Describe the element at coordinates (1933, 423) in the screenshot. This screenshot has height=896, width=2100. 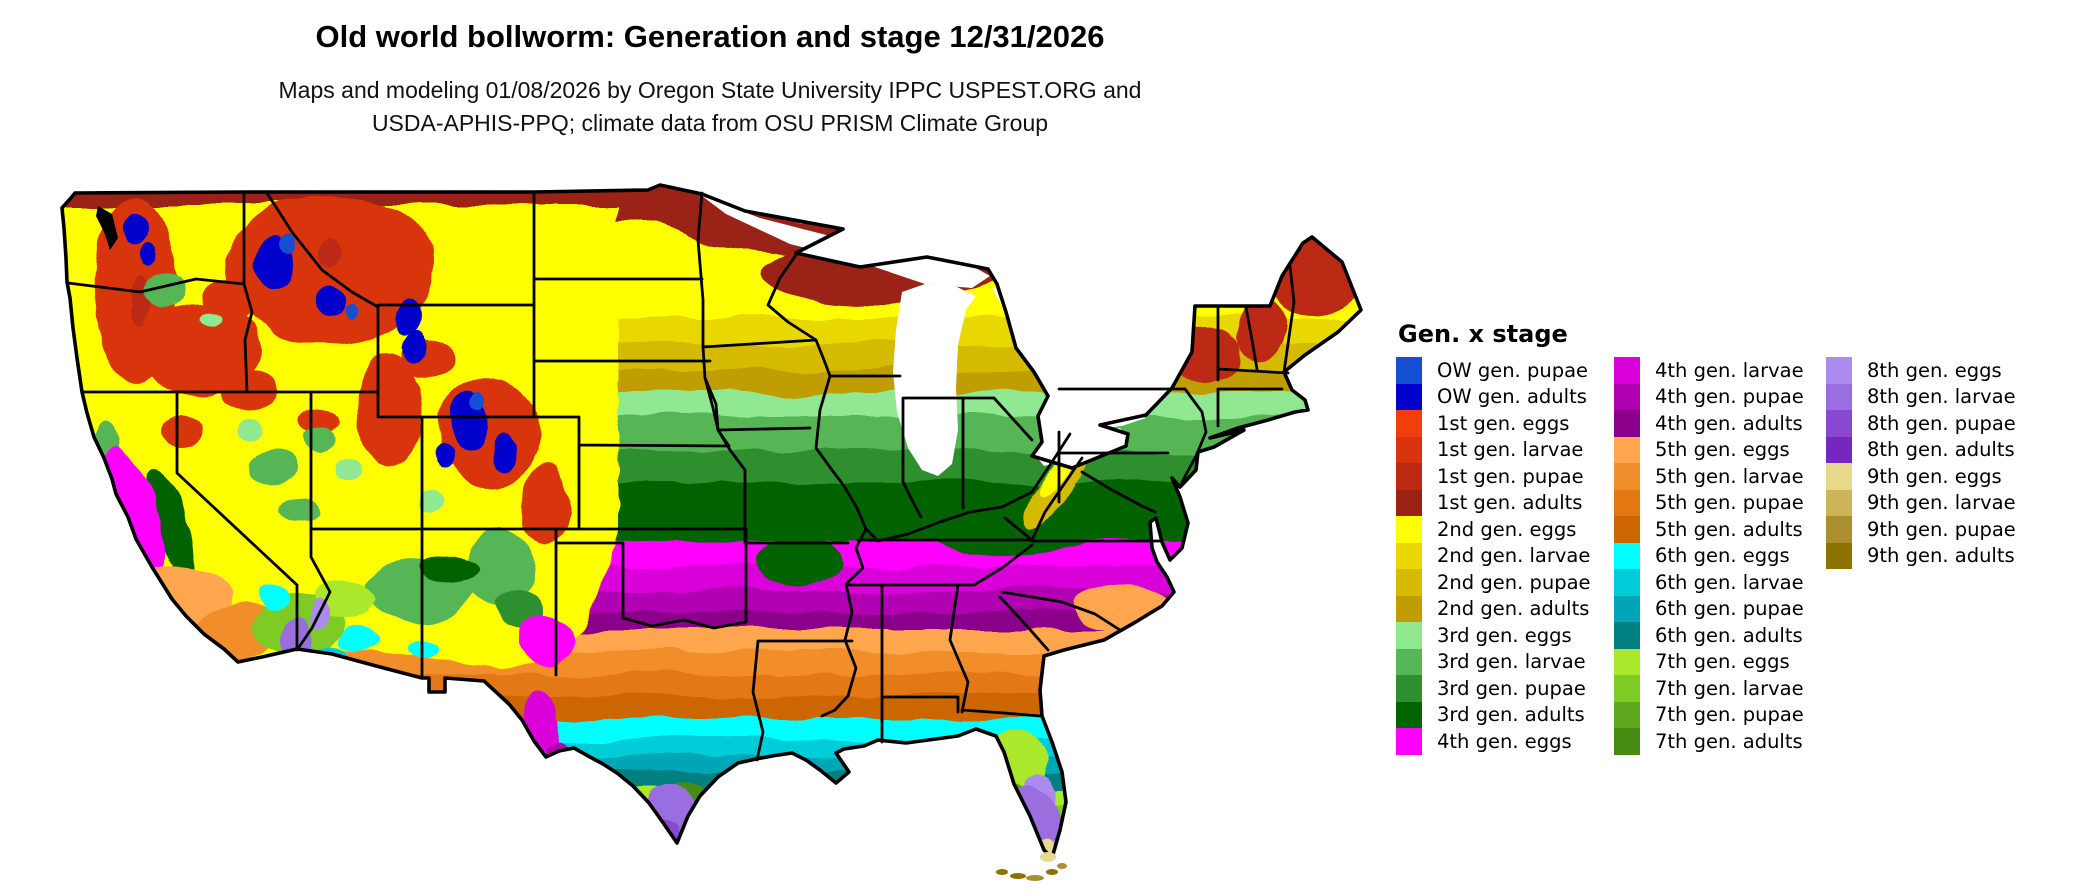
I see `legend-entry: 8th gen. pupae` at that location.